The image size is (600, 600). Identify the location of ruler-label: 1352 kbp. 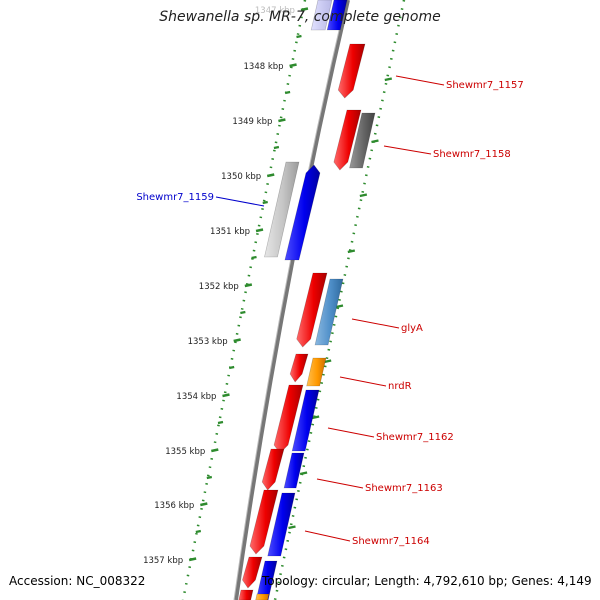
(219, 287).